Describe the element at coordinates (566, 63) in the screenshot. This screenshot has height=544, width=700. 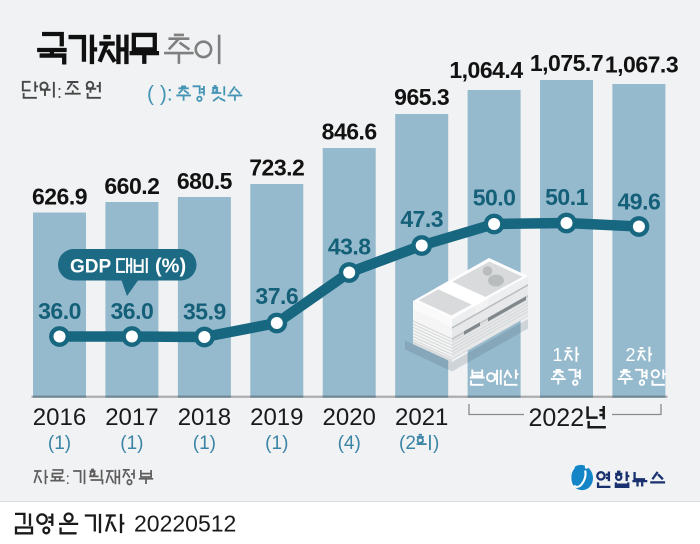
I see `svg-text: 1,075.7` at that location.